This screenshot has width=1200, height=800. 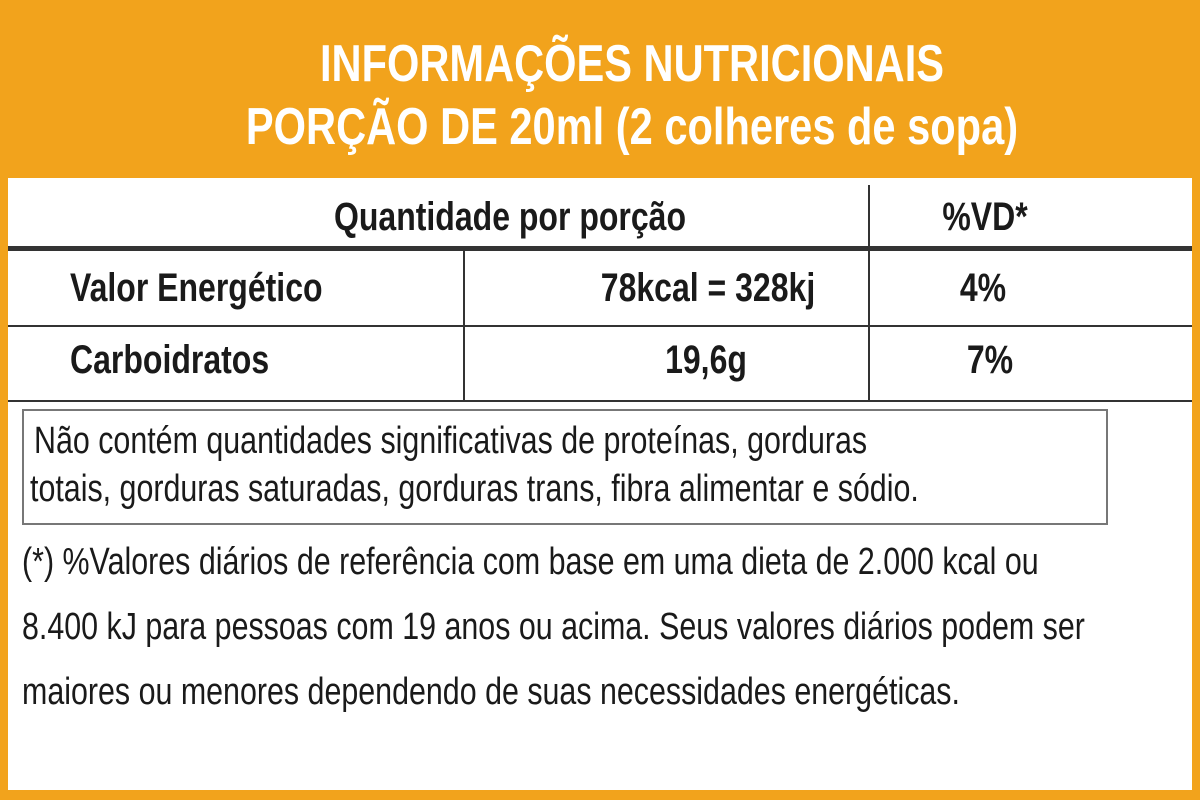 What do you see at coordinates (983, 288) in the screenshot?
I see `daily-value: 4%` at bounding box center [983, 288].